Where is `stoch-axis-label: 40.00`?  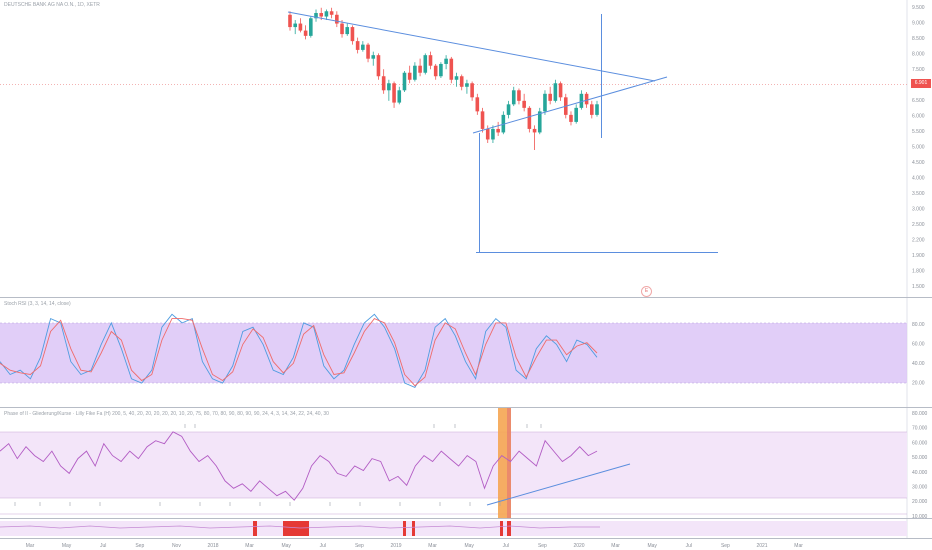 stoch-axis-label: 40.00 is located at coordinates (918, 364).